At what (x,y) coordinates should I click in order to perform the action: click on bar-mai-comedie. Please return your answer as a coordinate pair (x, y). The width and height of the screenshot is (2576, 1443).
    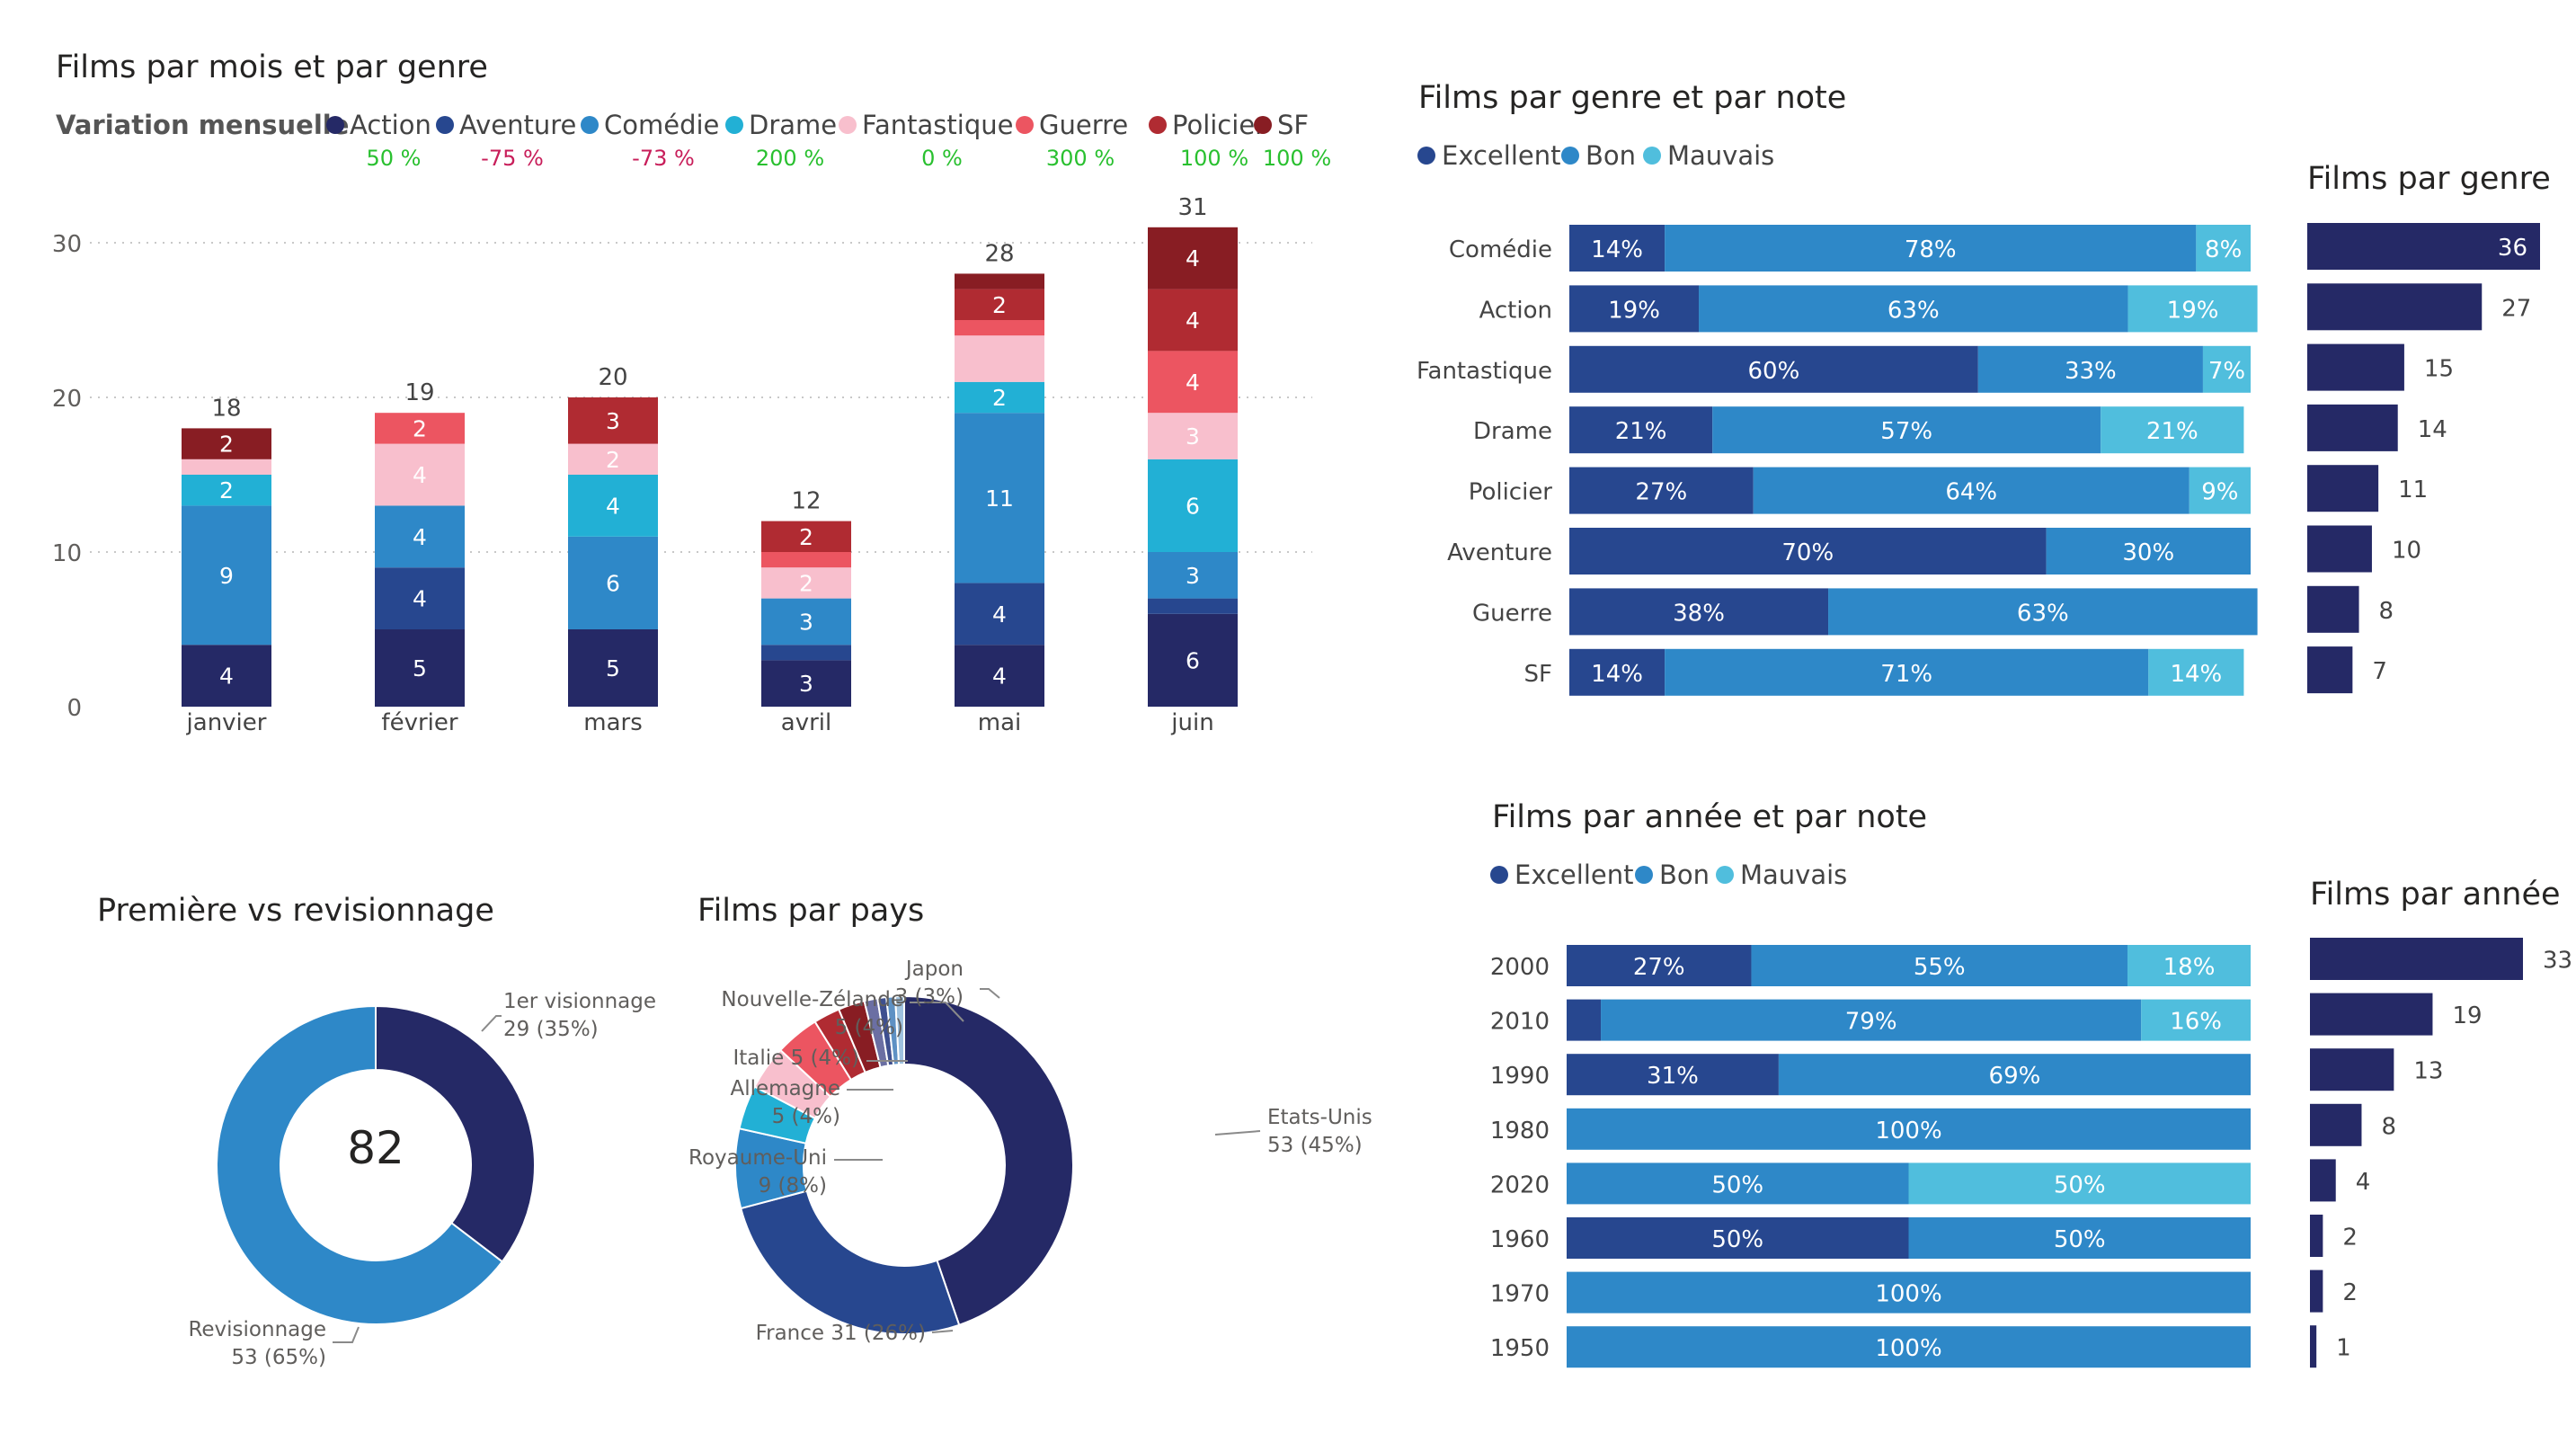
    Looking at the image, I should click on (999, 498).